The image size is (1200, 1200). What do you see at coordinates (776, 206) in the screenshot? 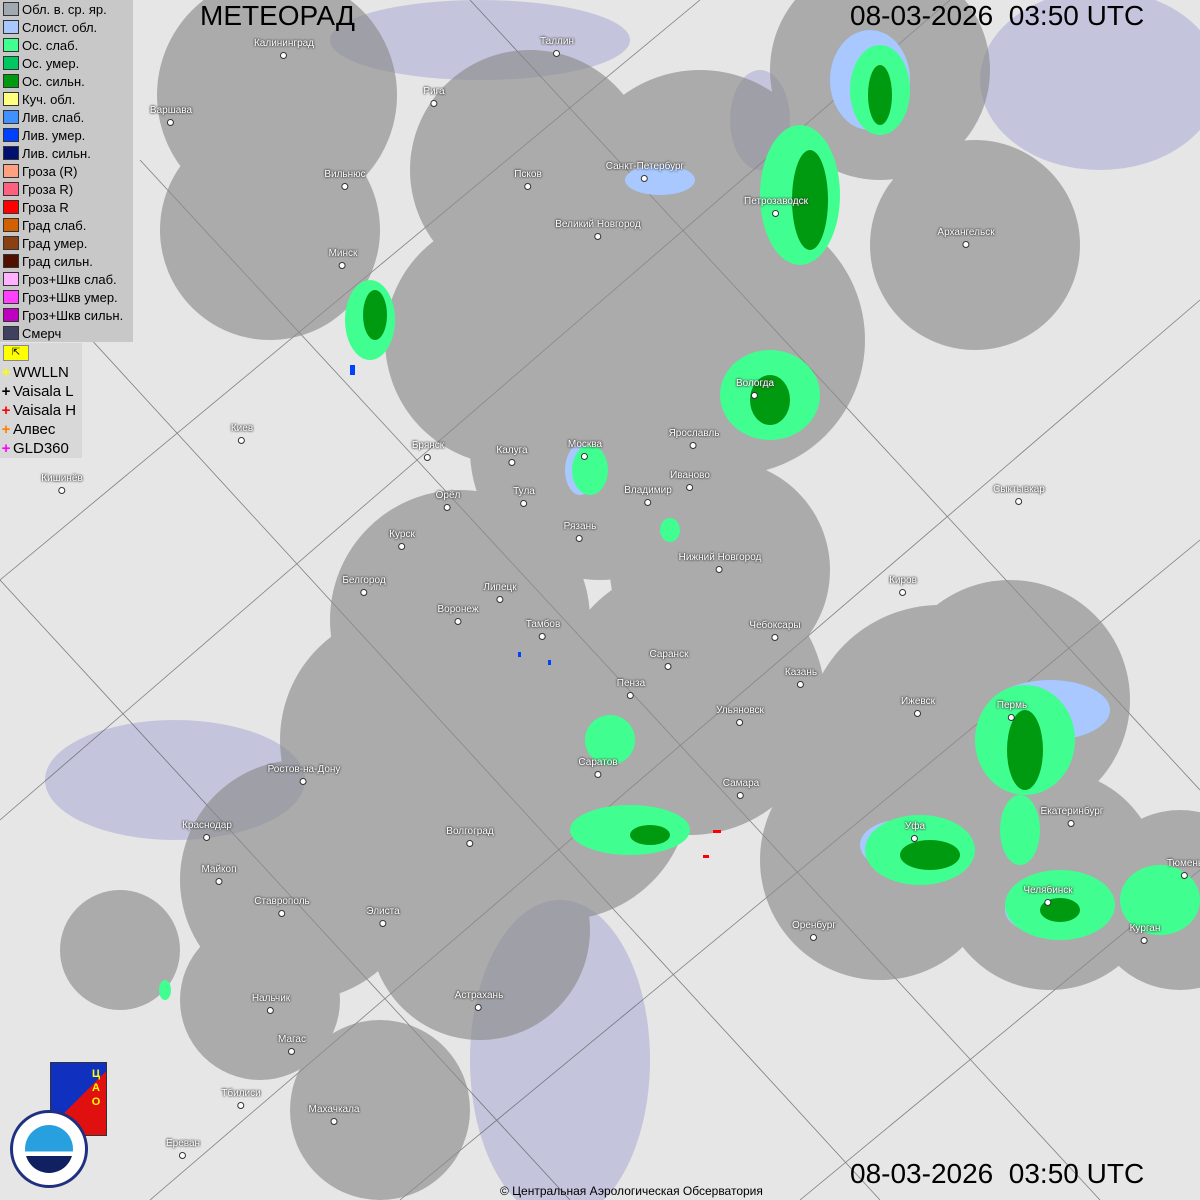
I see `city-label: Петрозаводск` at bounding box center [776, 206].